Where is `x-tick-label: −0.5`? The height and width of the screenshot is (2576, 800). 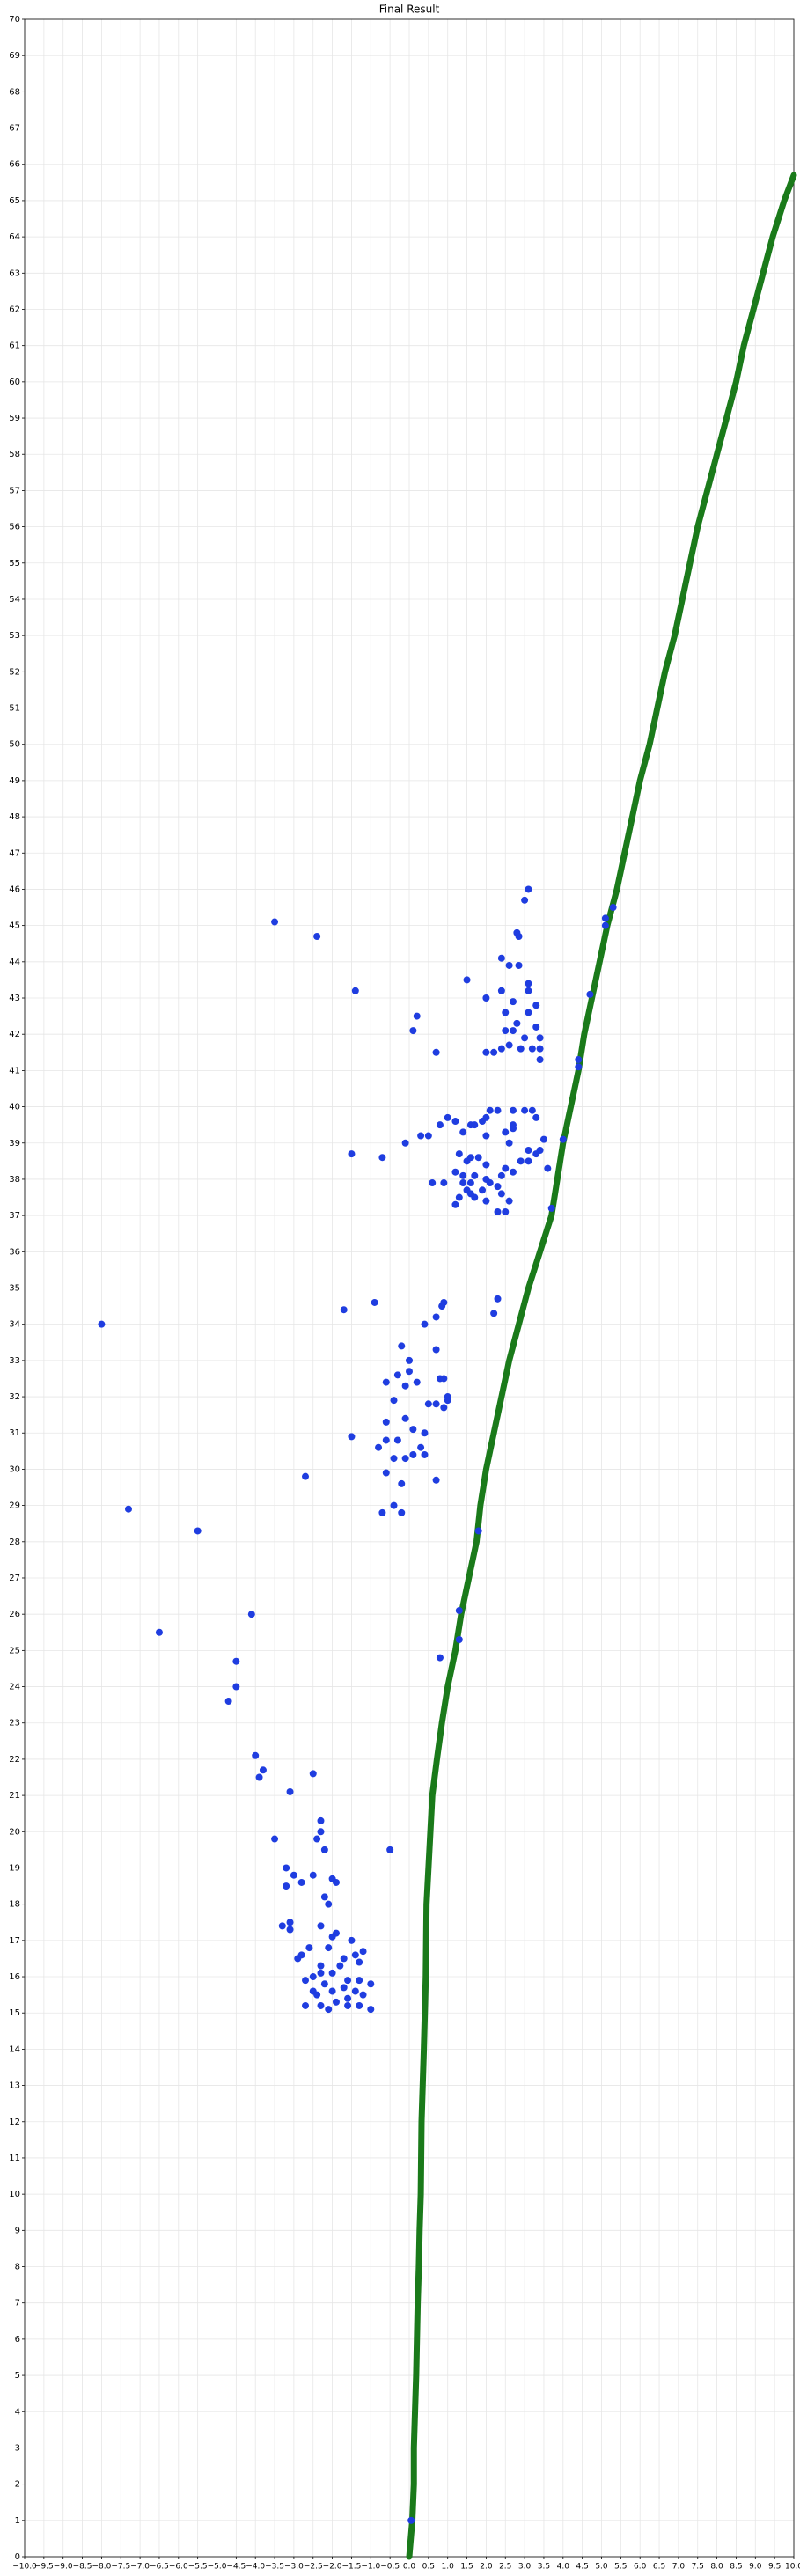
x-tick-label: −0.5 is located at coordinates (390, 2567).